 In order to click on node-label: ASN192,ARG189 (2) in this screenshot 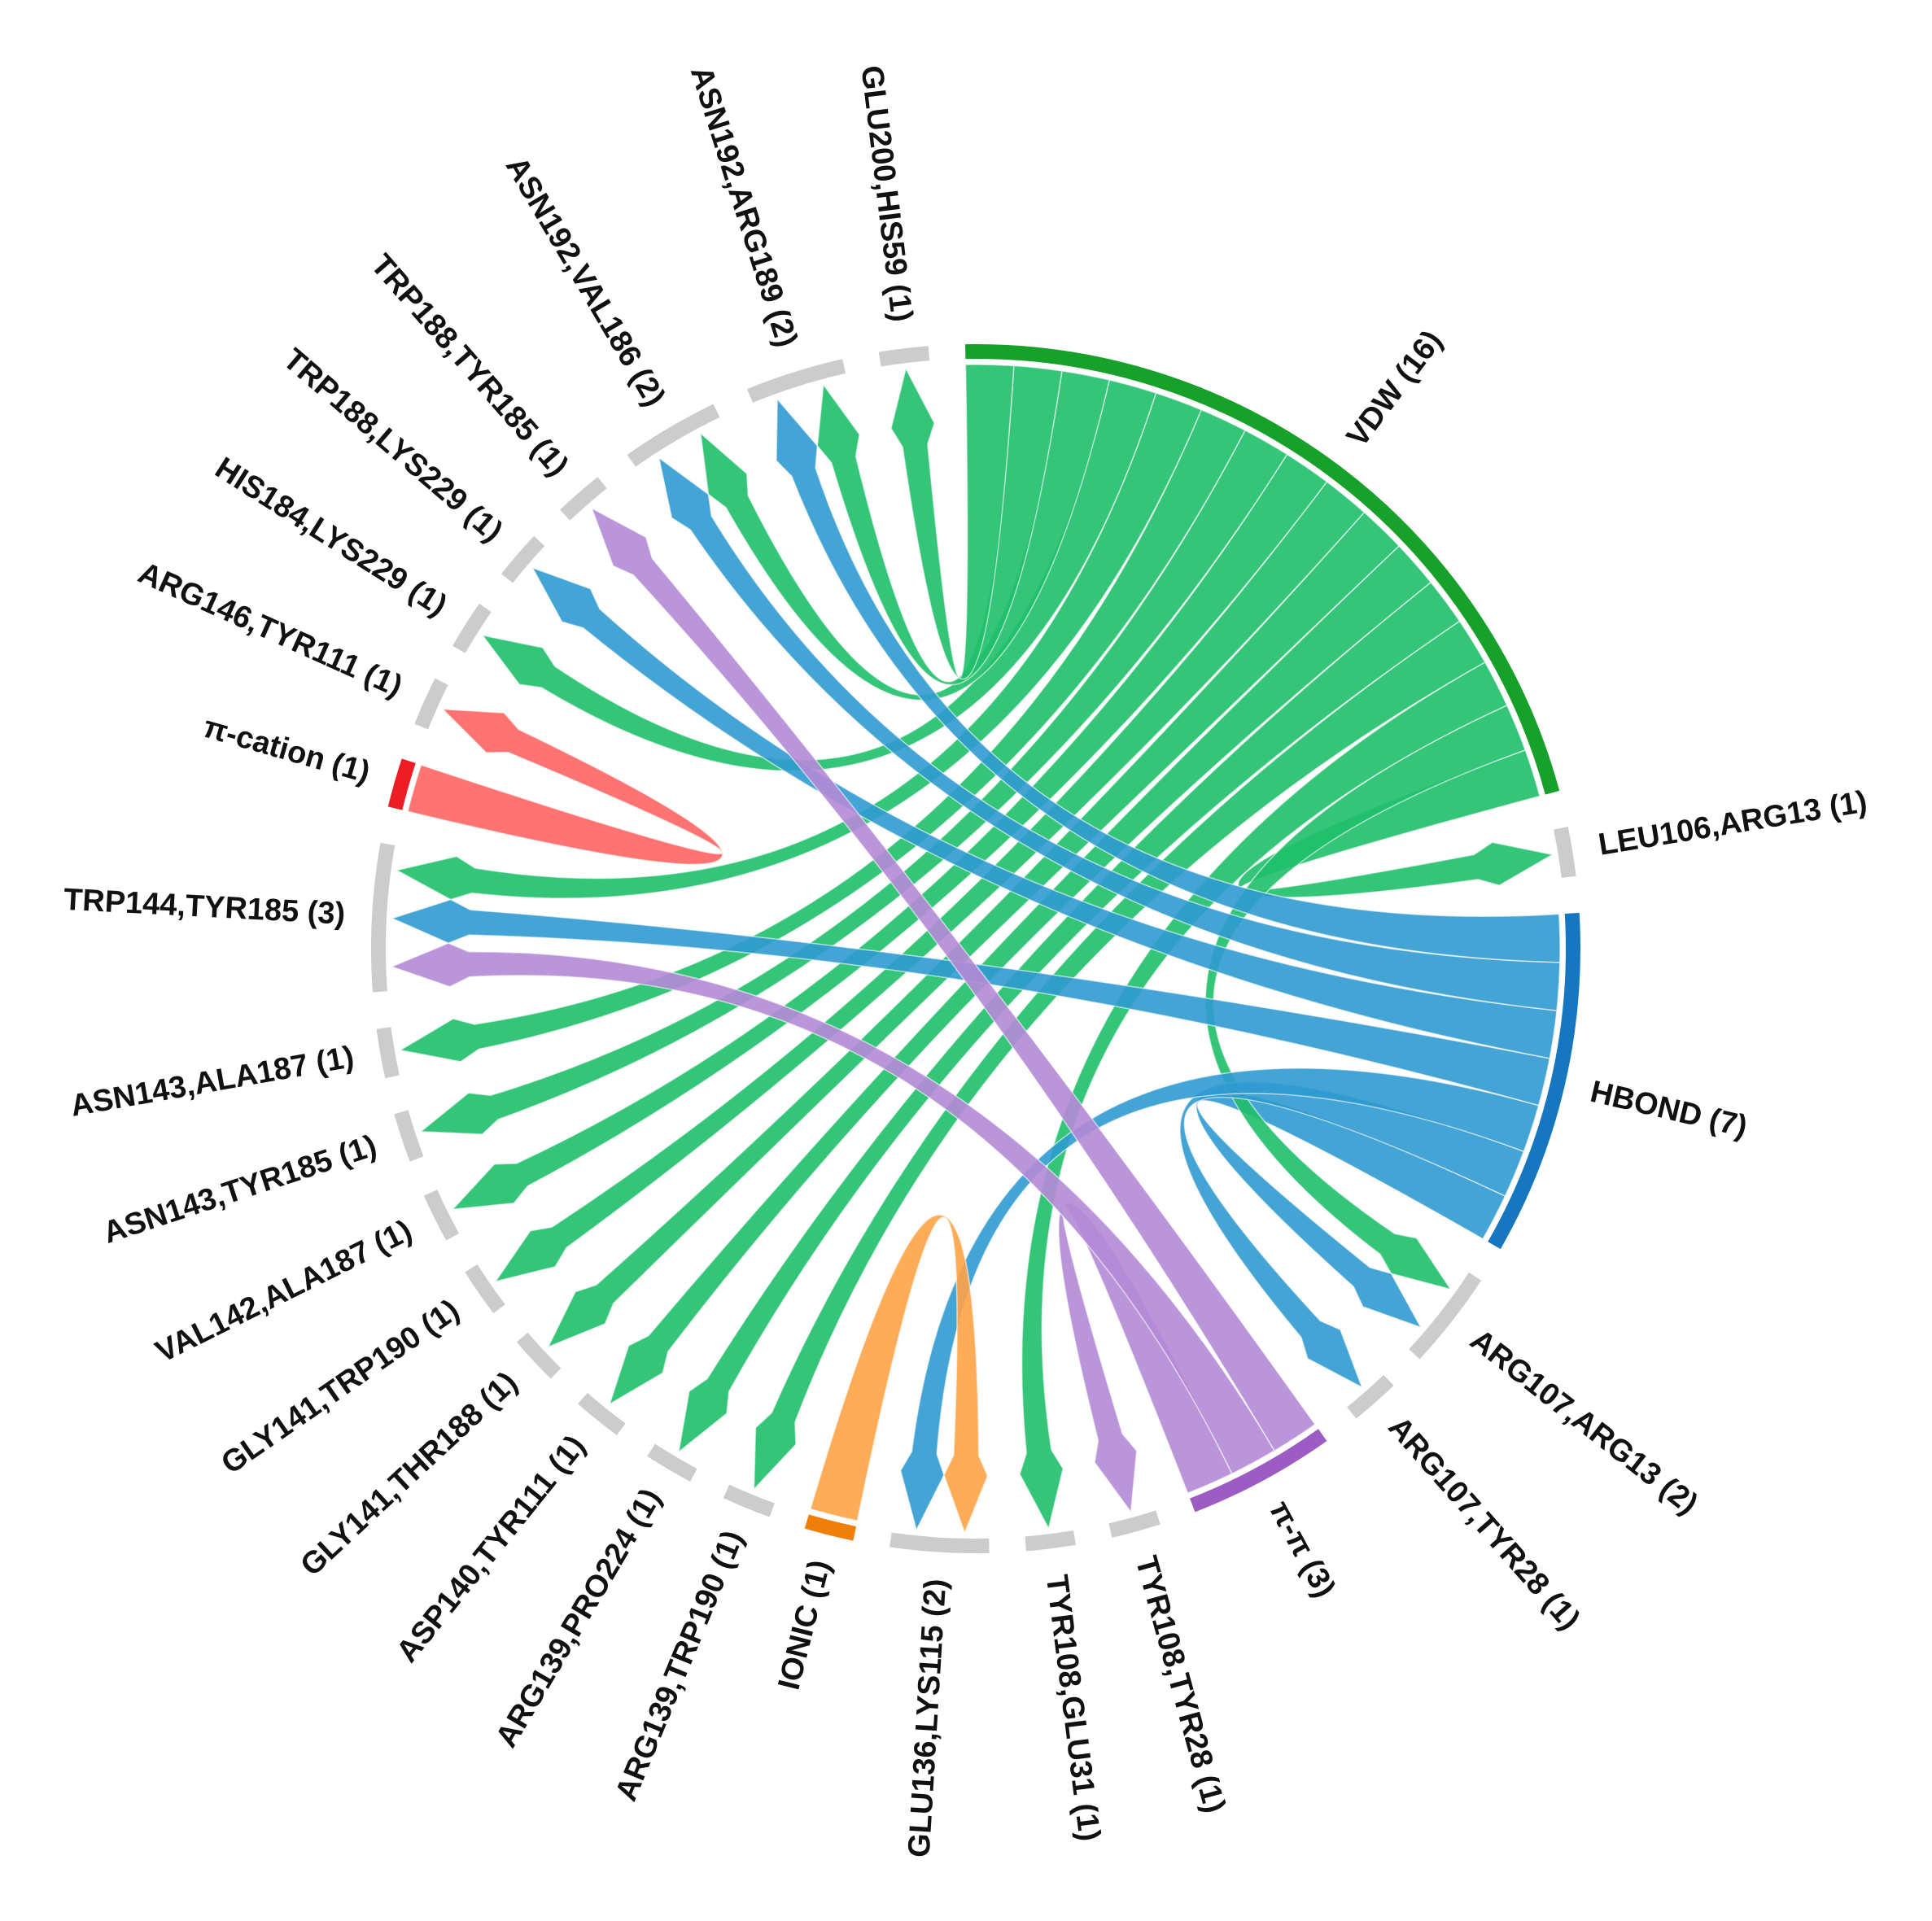, I will do `click(744, 207)`.